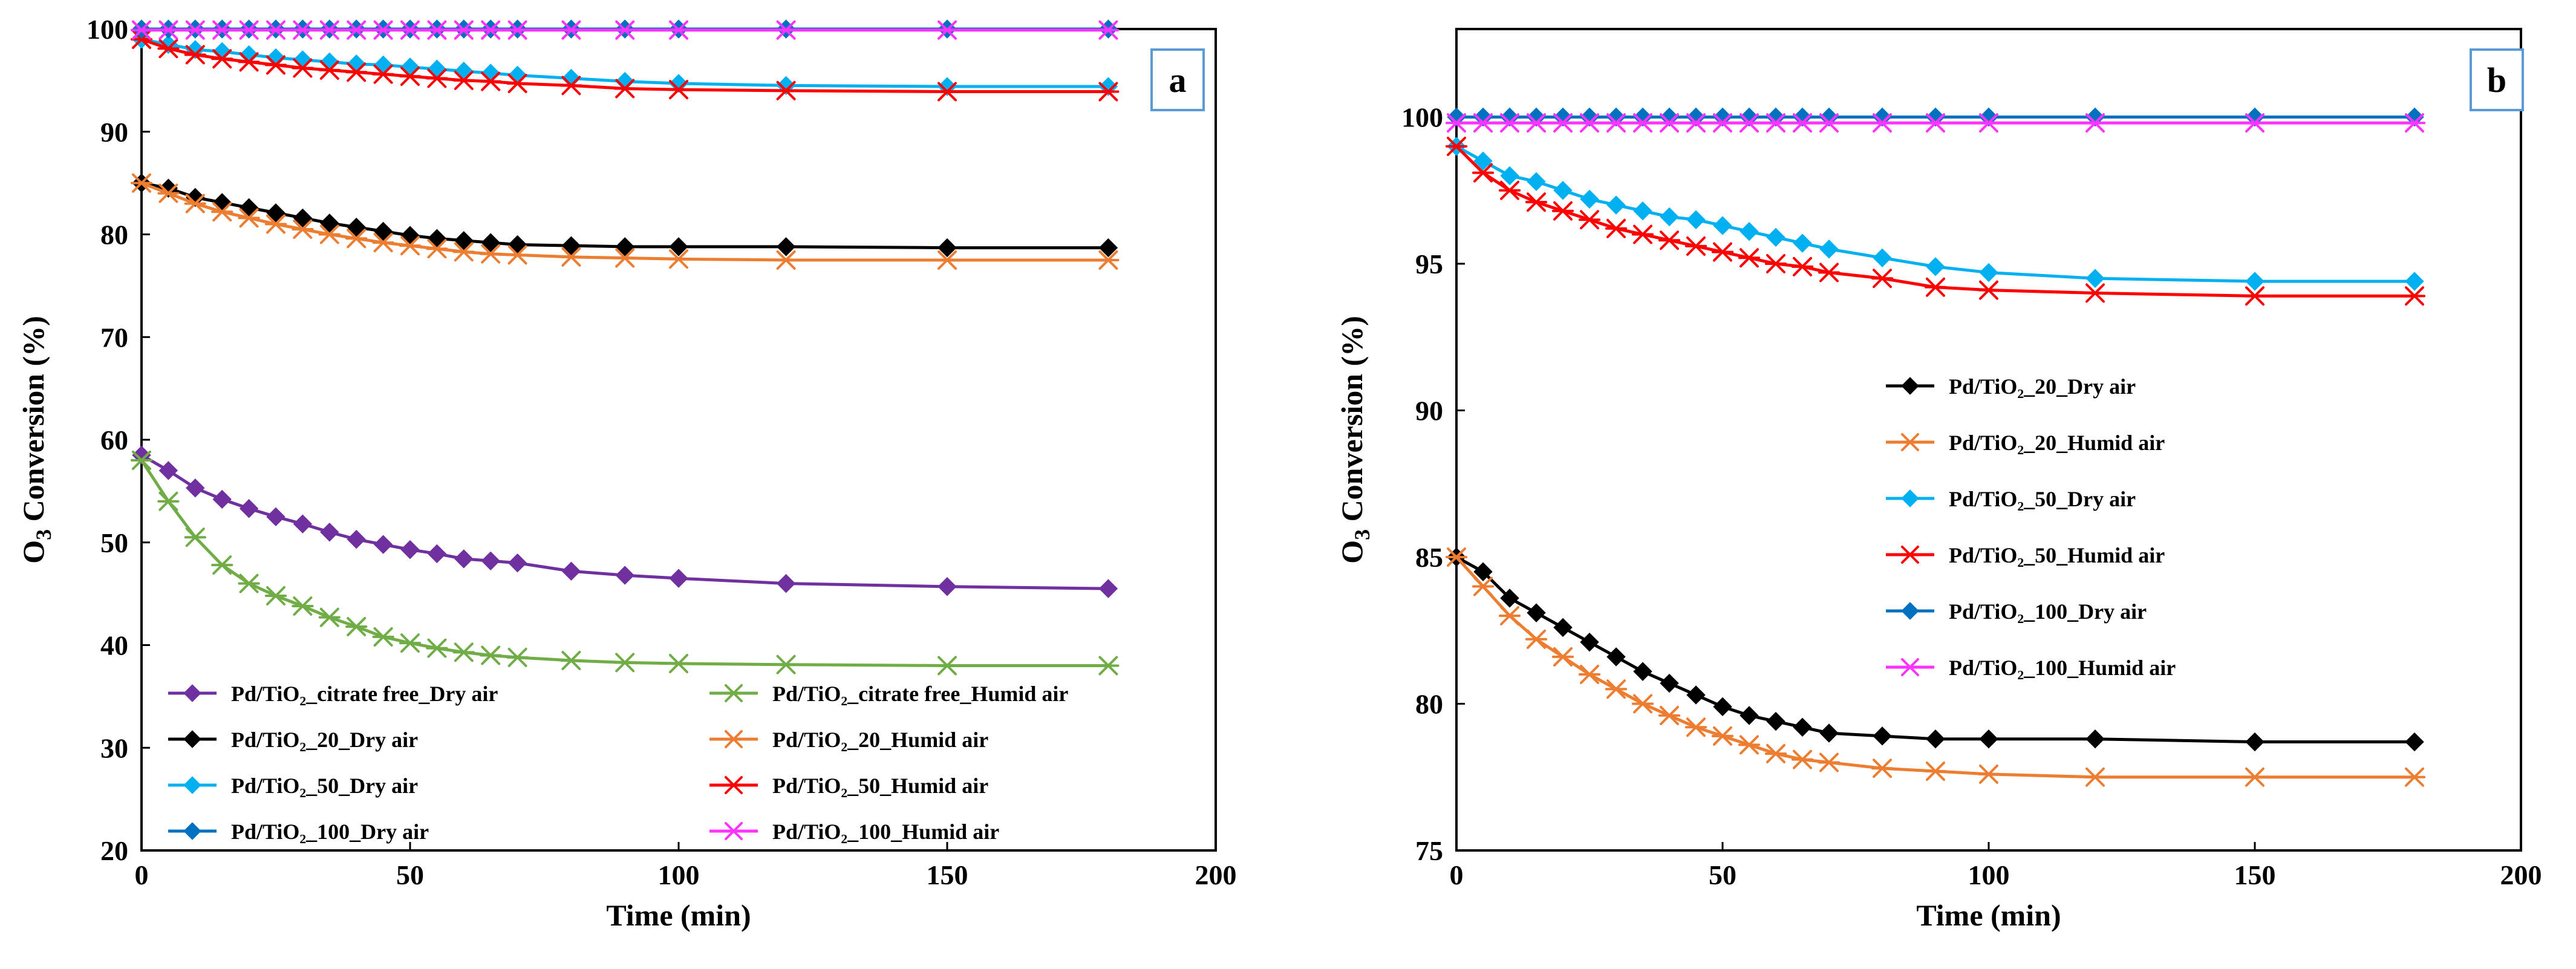  Describe the element at coordinates (1935, 649) in the screenshot. I see `series-line` at that location.